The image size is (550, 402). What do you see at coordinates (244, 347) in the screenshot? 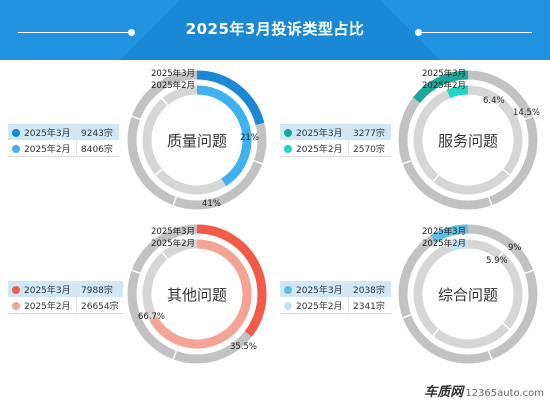
I see `percent-label-mar: 35.5%` at bounding box center [244, 347].